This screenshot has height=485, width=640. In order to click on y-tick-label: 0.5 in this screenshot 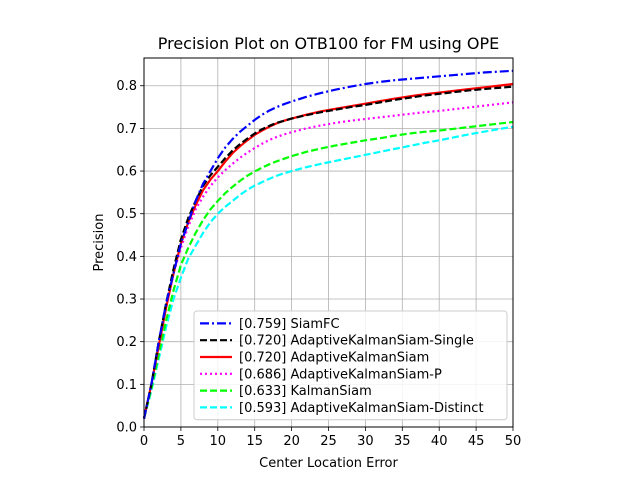, I will do `click(126, 214)`.